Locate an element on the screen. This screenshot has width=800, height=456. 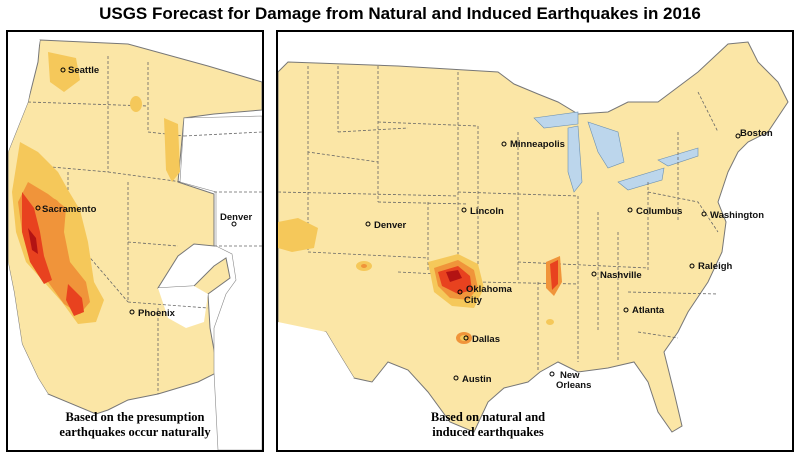
nashville-marker is located at coordinates (594, 274).